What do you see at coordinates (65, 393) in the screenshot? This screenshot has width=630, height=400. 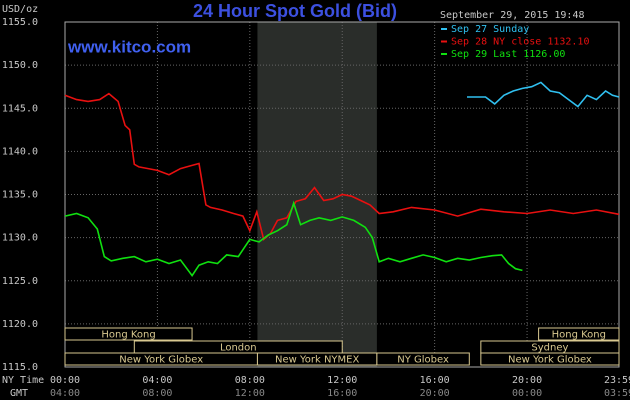 I see `x2-tick-label: 04:00` at bounding box center [65, 393].